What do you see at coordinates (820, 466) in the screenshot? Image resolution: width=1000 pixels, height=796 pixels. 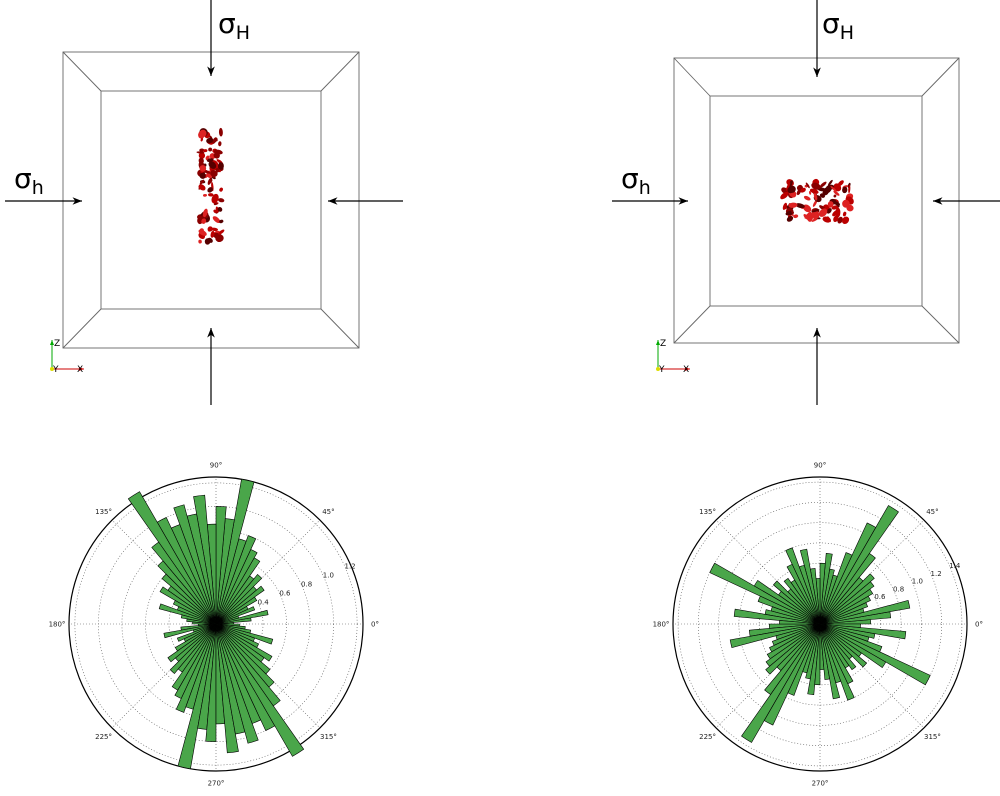 I see `theta-tick-label: 90°` at bounding box center [820, 466].